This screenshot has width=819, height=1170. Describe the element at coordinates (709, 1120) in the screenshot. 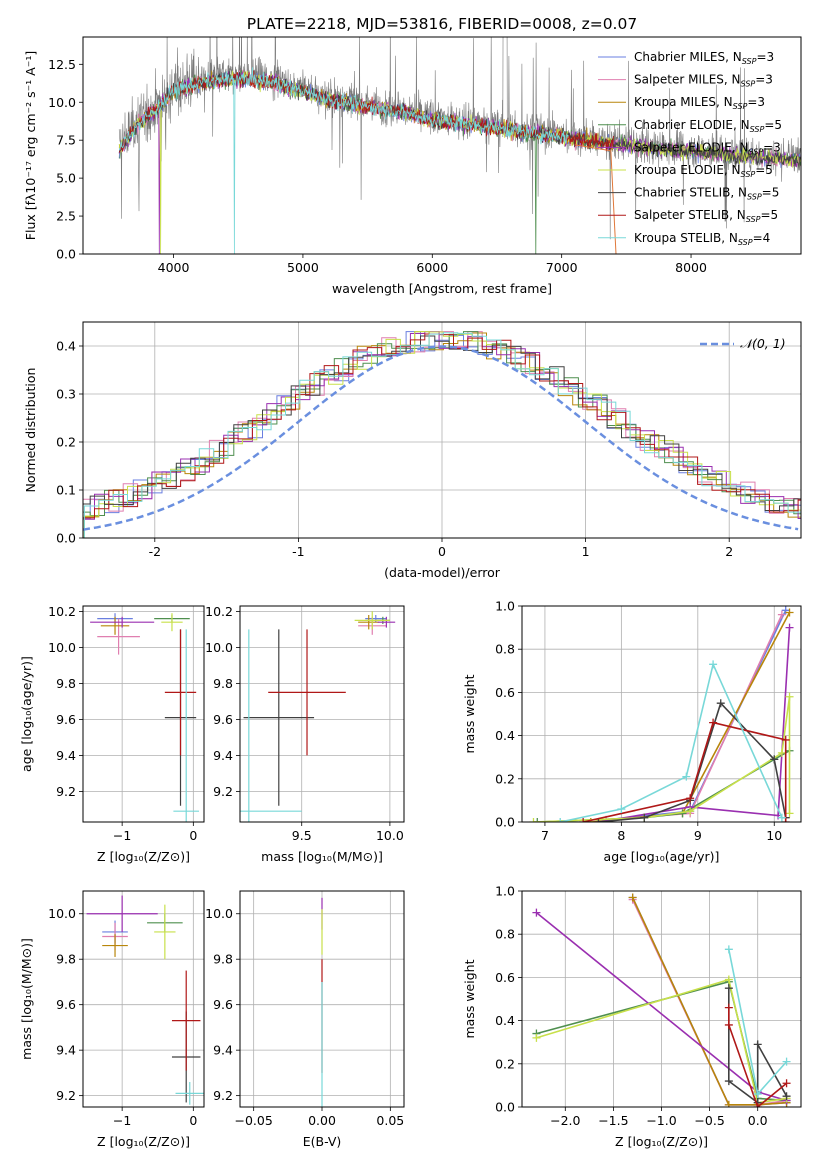

I see `x-tick-label: −0.5` at that location.